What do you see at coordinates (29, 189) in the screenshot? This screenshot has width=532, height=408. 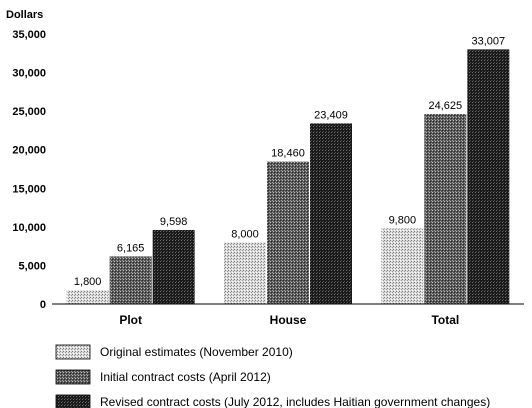 I see `y-tick-label: 15,000` at bounding box center [29, 189].